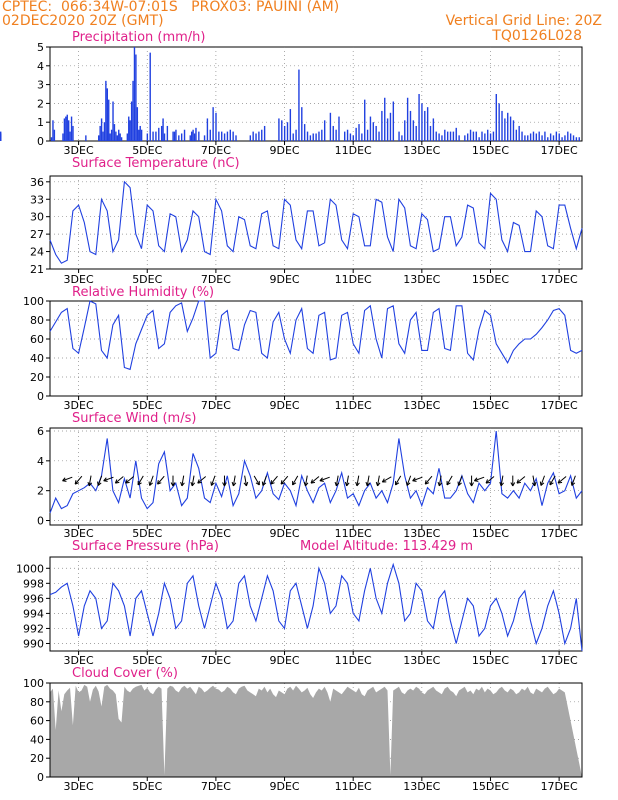 This screenshot has height=800, width=618. I want to click on wind-xtick-label: 5DEC, so click(147, 533).